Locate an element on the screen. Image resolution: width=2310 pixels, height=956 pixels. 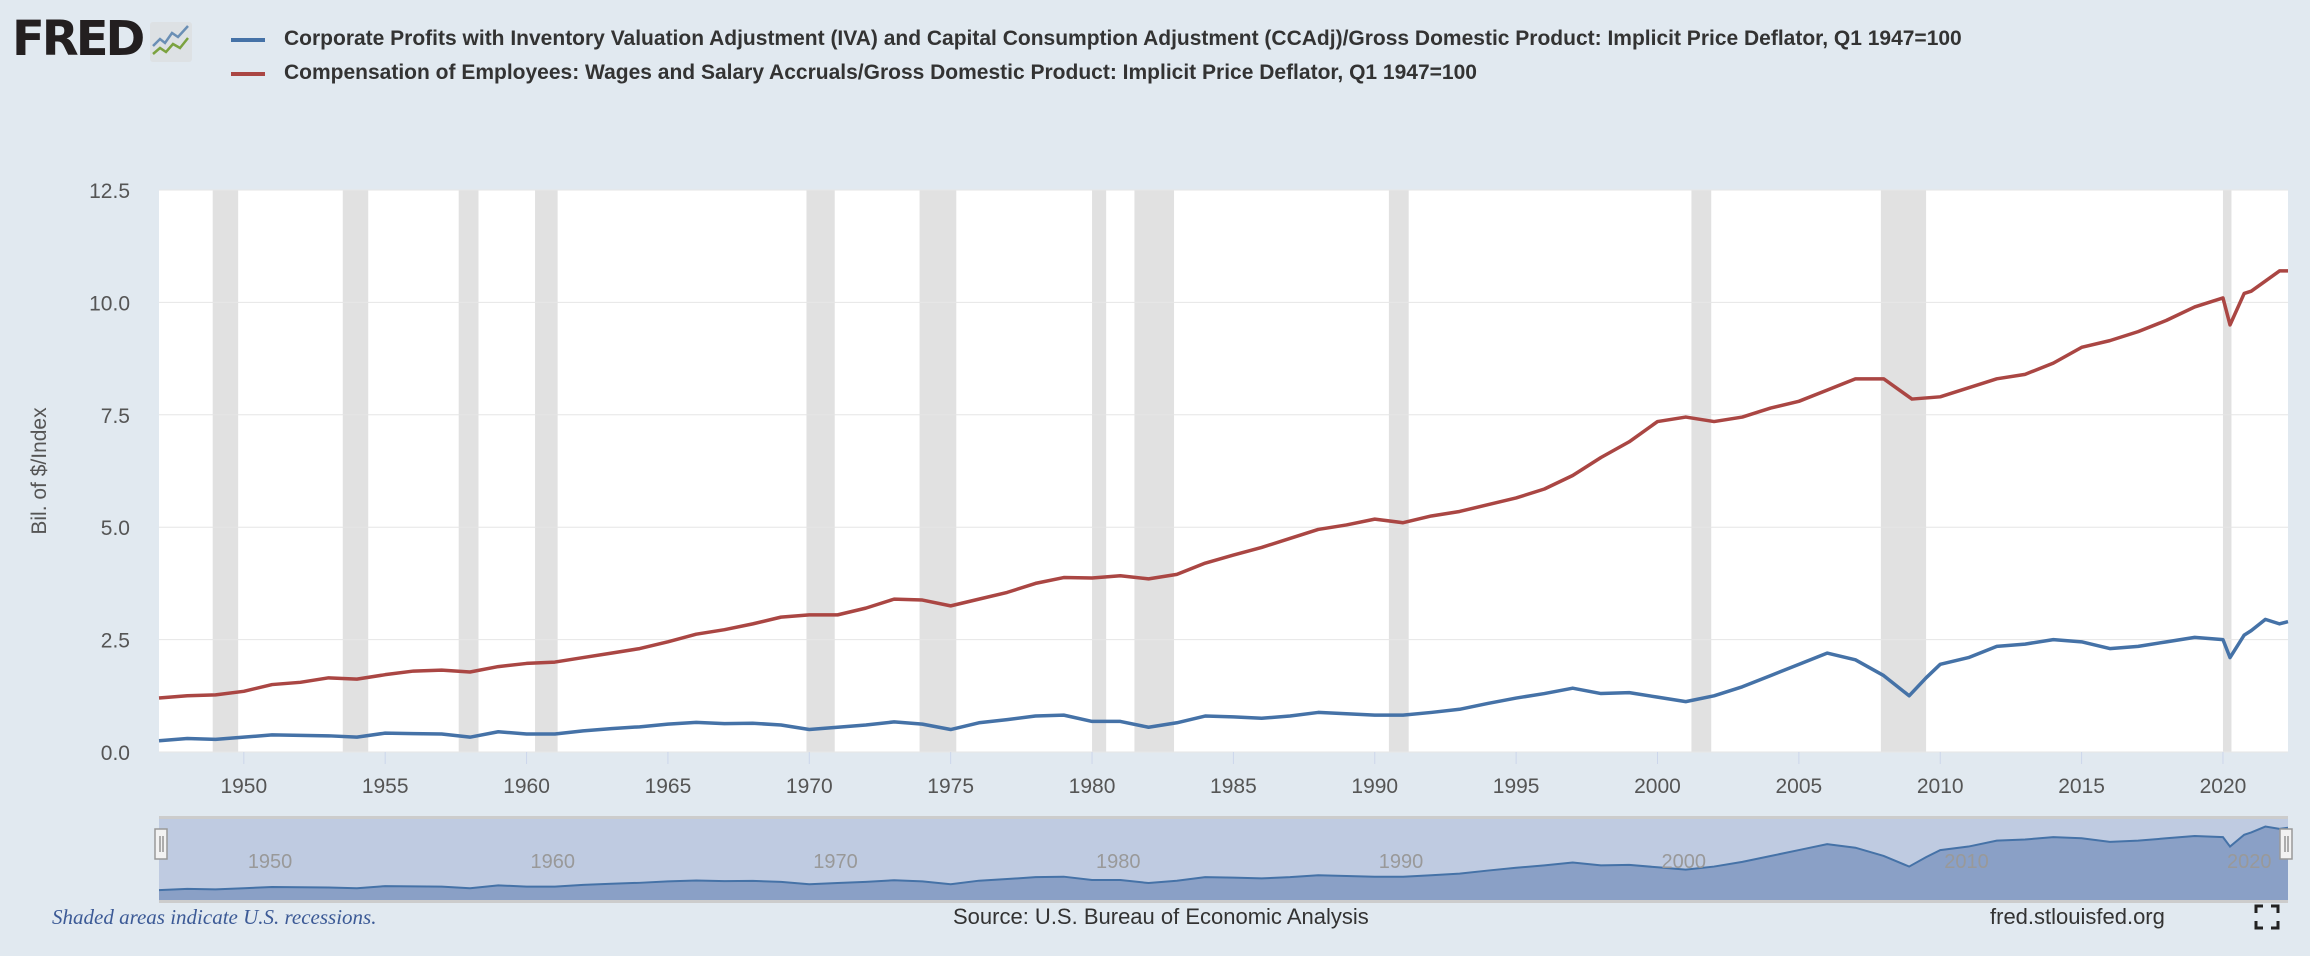
x-tick-label: 1960 is located at coordinates (526, 786).